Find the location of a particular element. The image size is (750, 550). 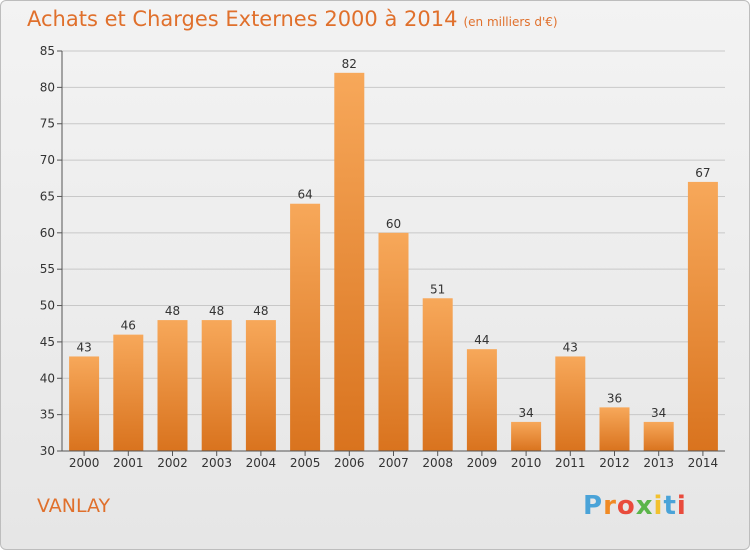

x-tick-label: 2001 is located at coordinates (128, 463).